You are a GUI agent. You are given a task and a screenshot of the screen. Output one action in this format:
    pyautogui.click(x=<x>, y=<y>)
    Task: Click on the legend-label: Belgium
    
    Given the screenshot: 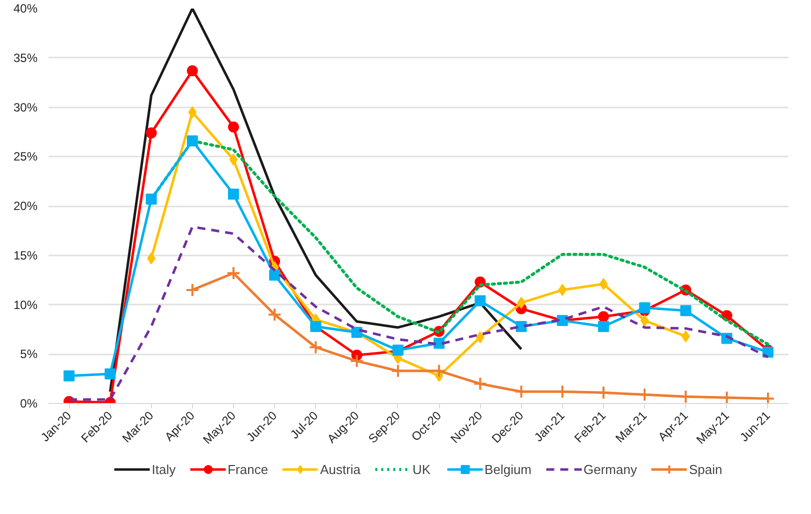 What is the action you would take?
    pyautogui.click(x=508, y=469)
    